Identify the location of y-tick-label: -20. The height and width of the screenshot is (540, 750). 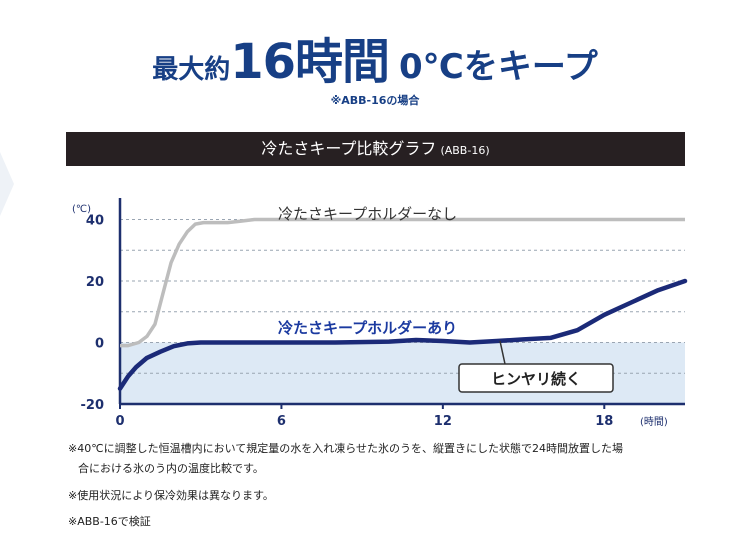
(93, 405).